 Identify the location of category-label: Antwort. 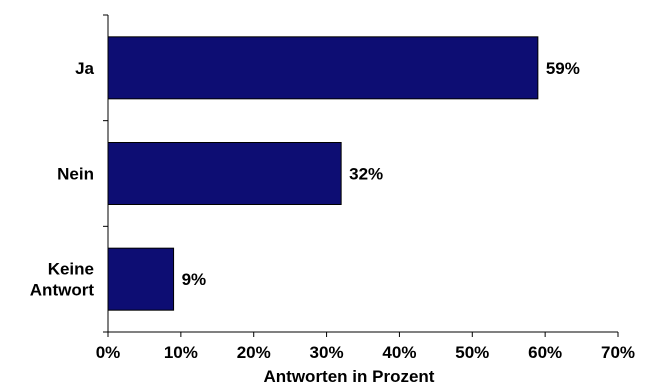
(62, 290).